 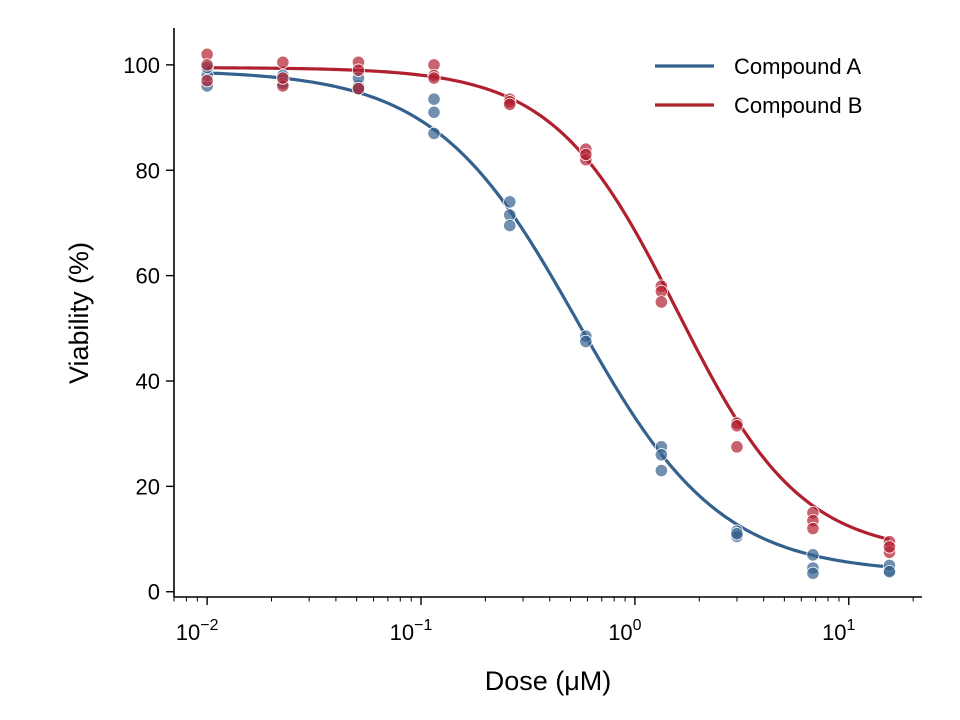 I want to click on y-tick-label: 40, so click(x=148, y=381).